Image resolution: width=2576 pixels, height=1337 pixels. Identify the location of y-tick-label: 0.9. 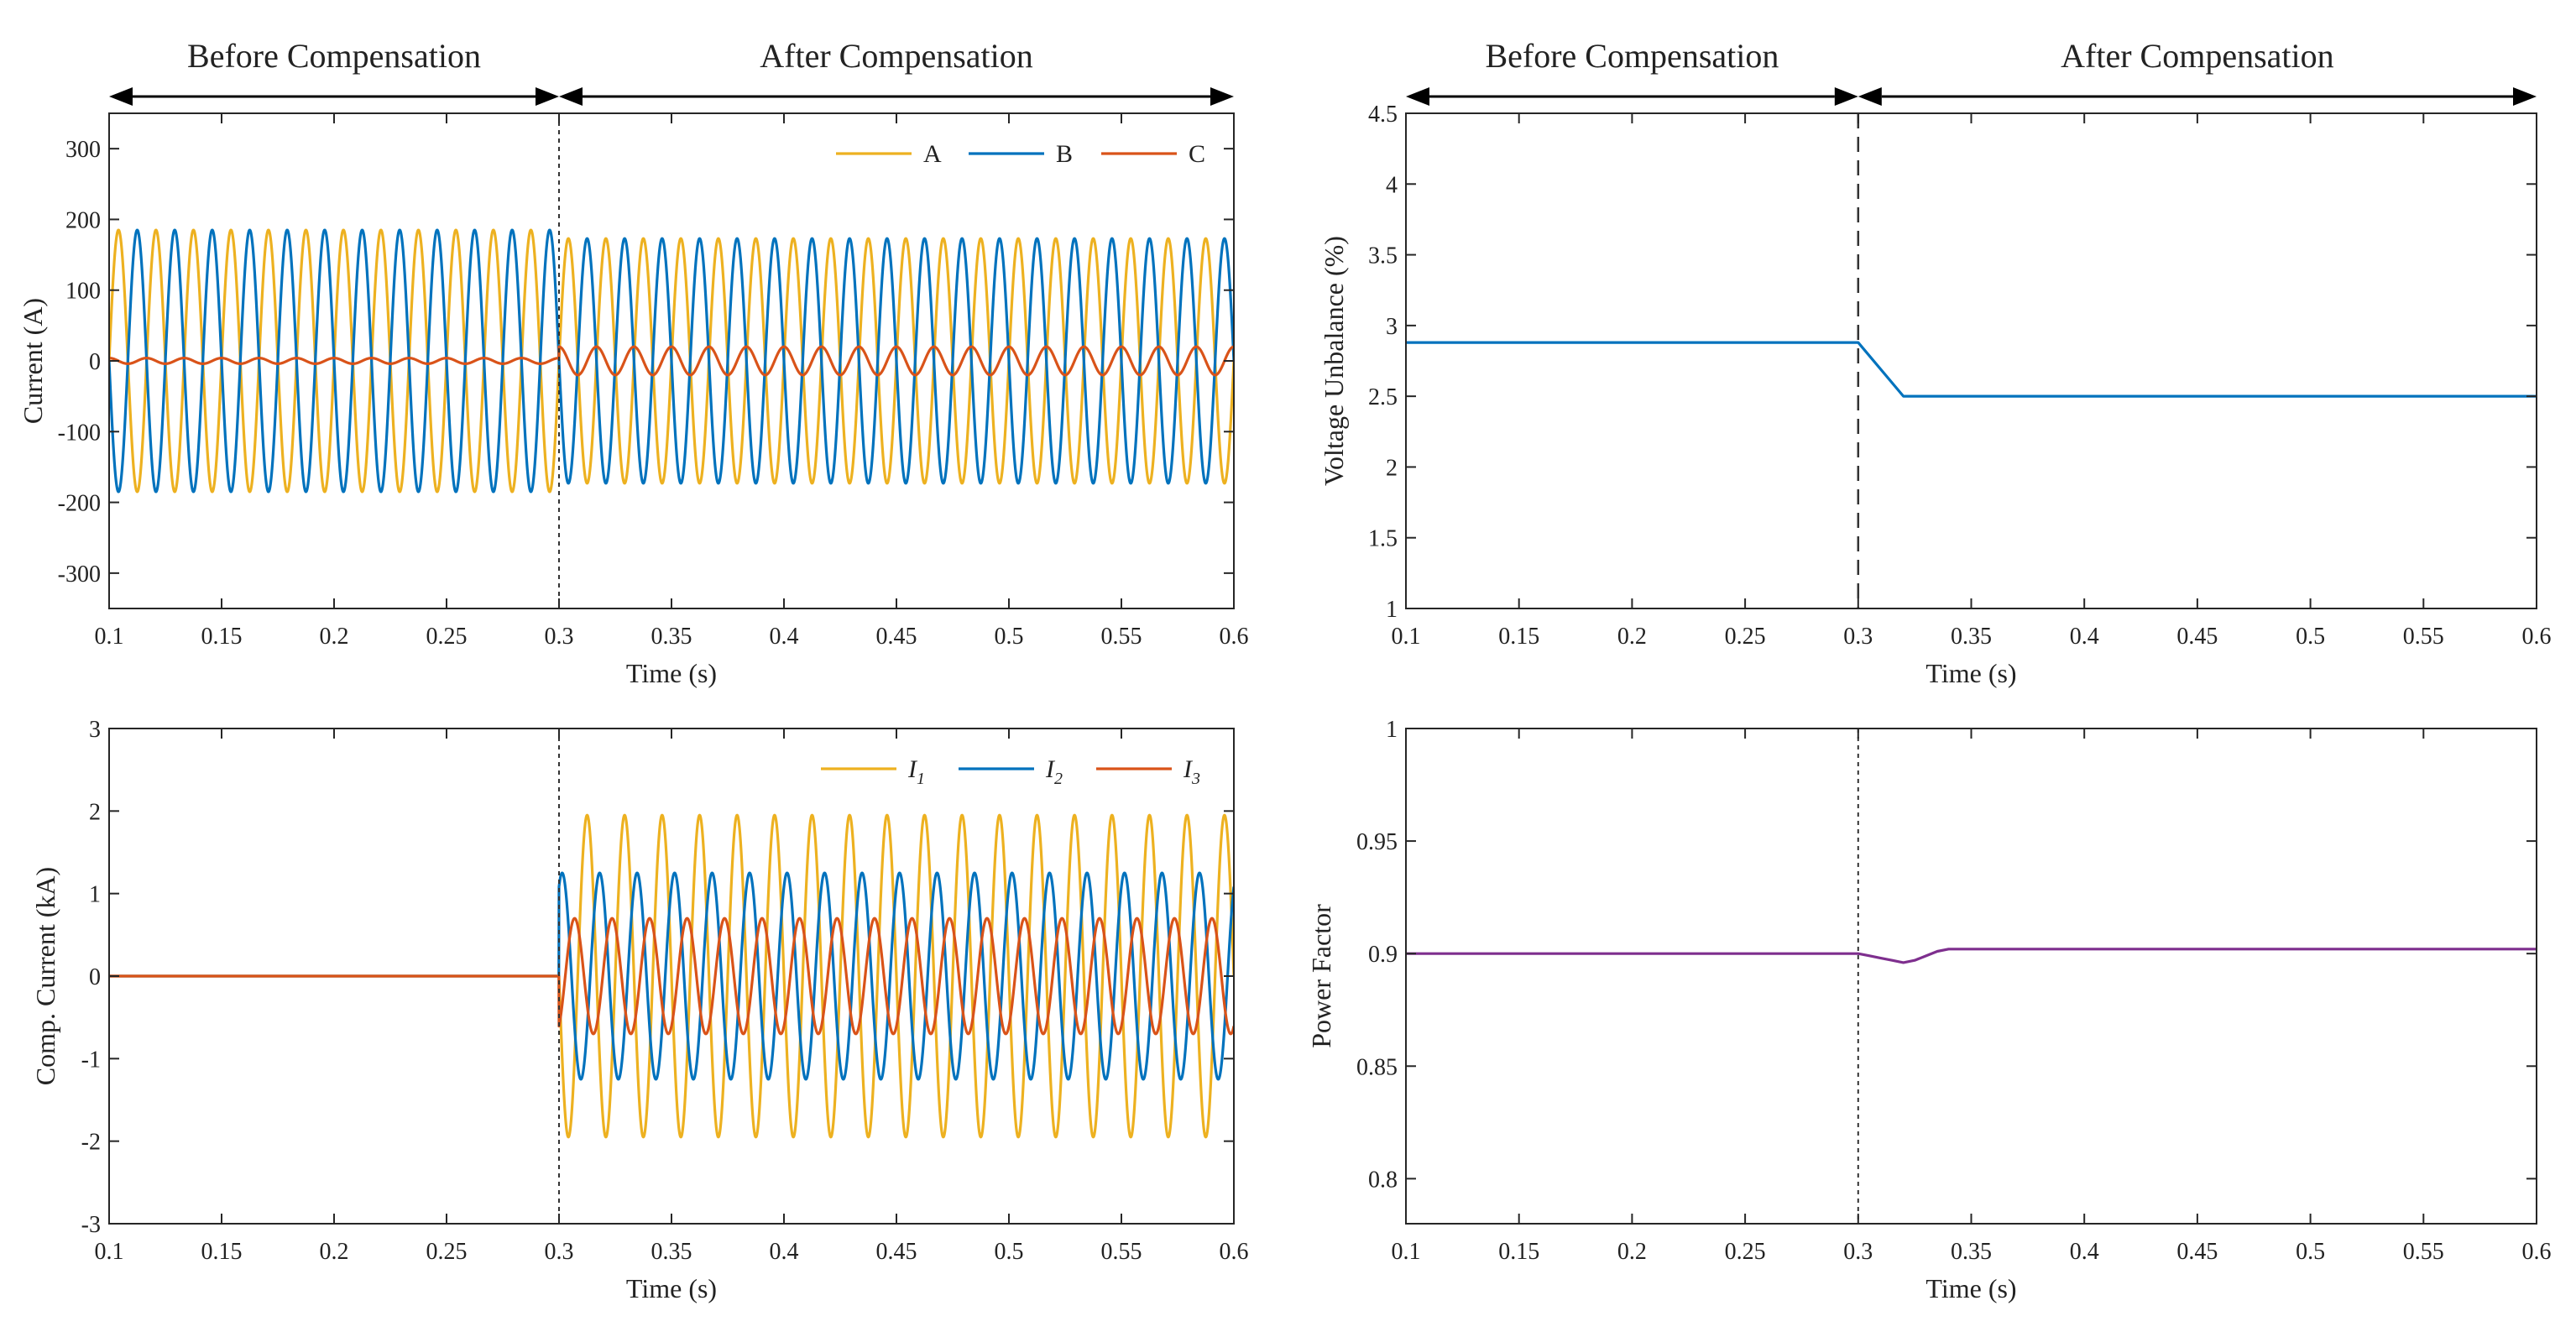
(1383, 955).